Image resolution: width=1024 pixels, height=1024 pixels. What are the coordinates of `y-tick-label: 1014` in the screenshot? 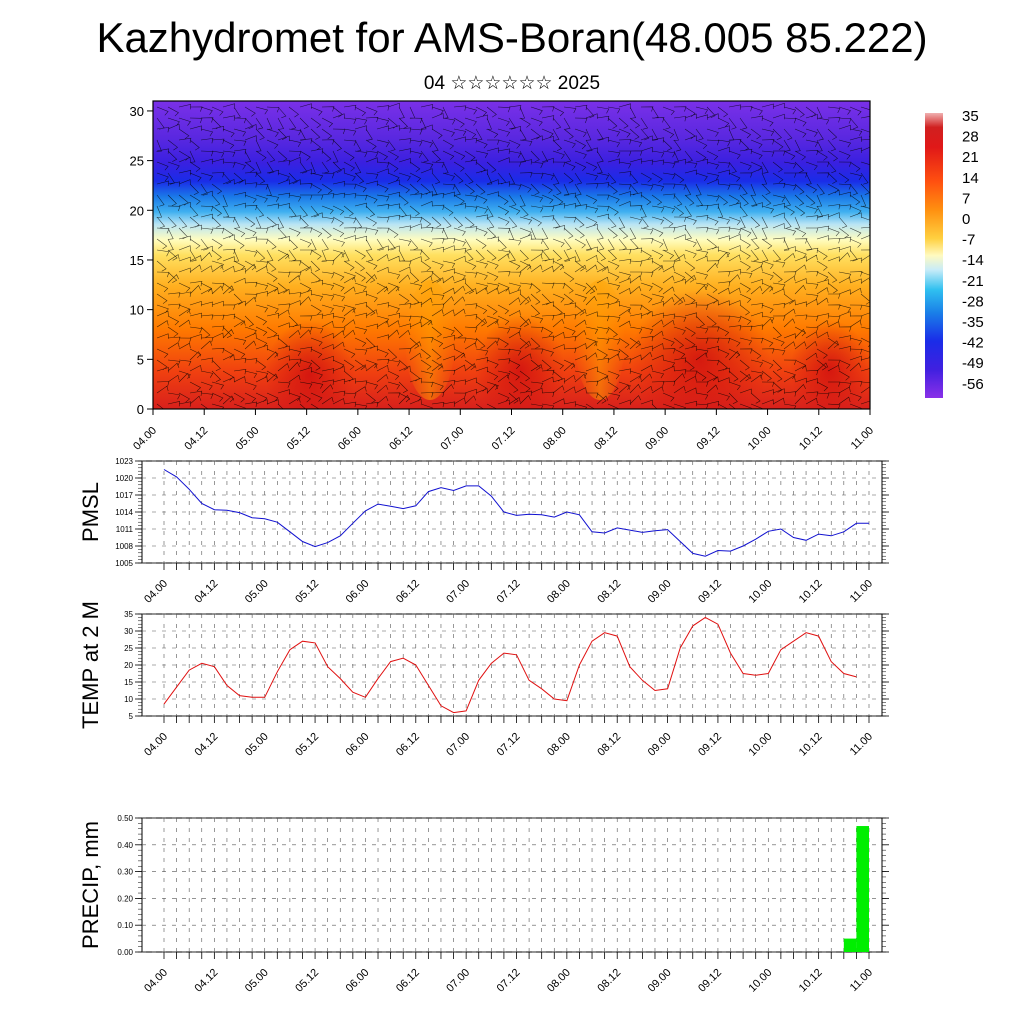 It's located at (124, 512).